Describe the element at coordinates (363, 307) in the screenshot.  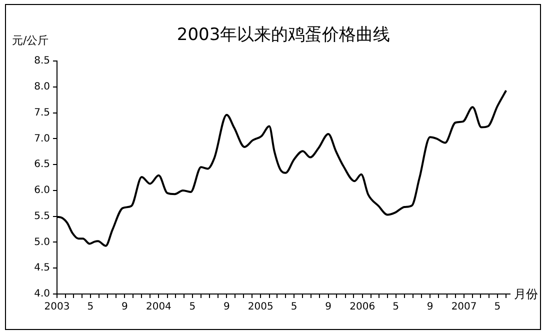
I see `x-tick-label: 2006` at that location.